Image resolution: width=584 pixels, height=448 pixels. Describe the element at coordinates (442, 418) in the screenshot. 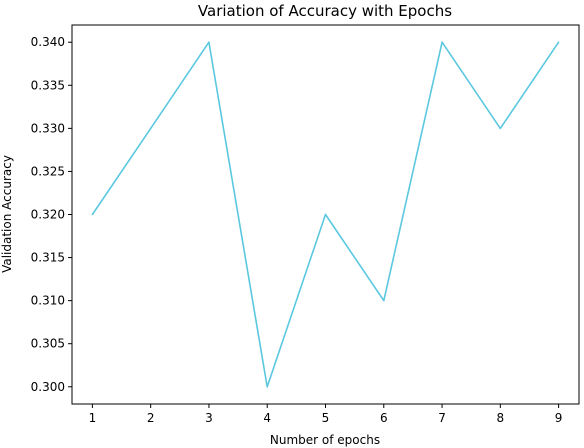

I see `x-tick-label: 7` at that location.